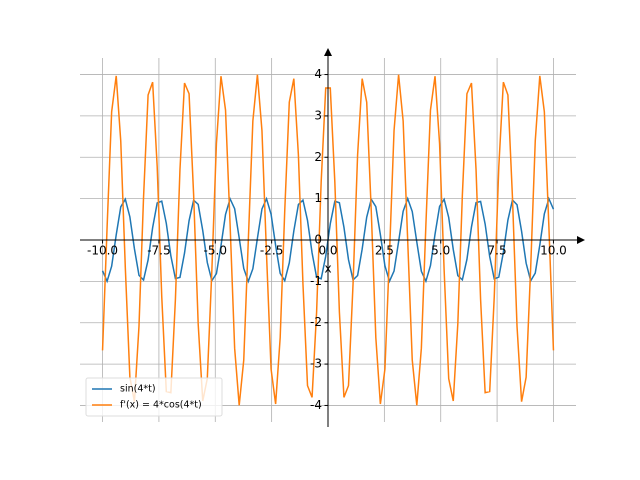  I want to click on x-tick-label: -5.0, so click(215, 251).